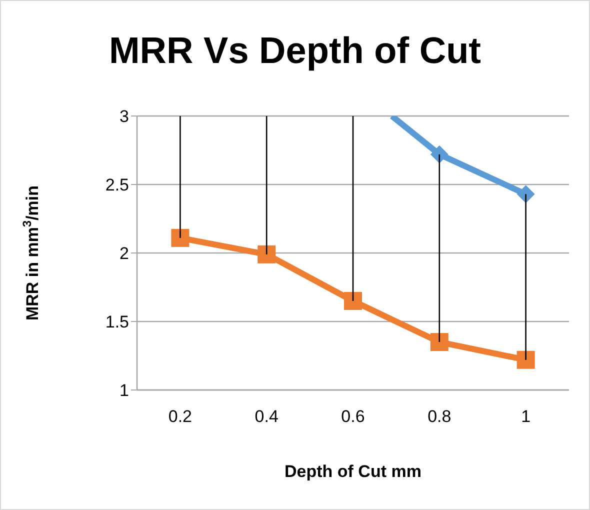  Describe the element at coordinates (117, 322) in the screenshot. I see `y-tick-label: 1.5` at that location.